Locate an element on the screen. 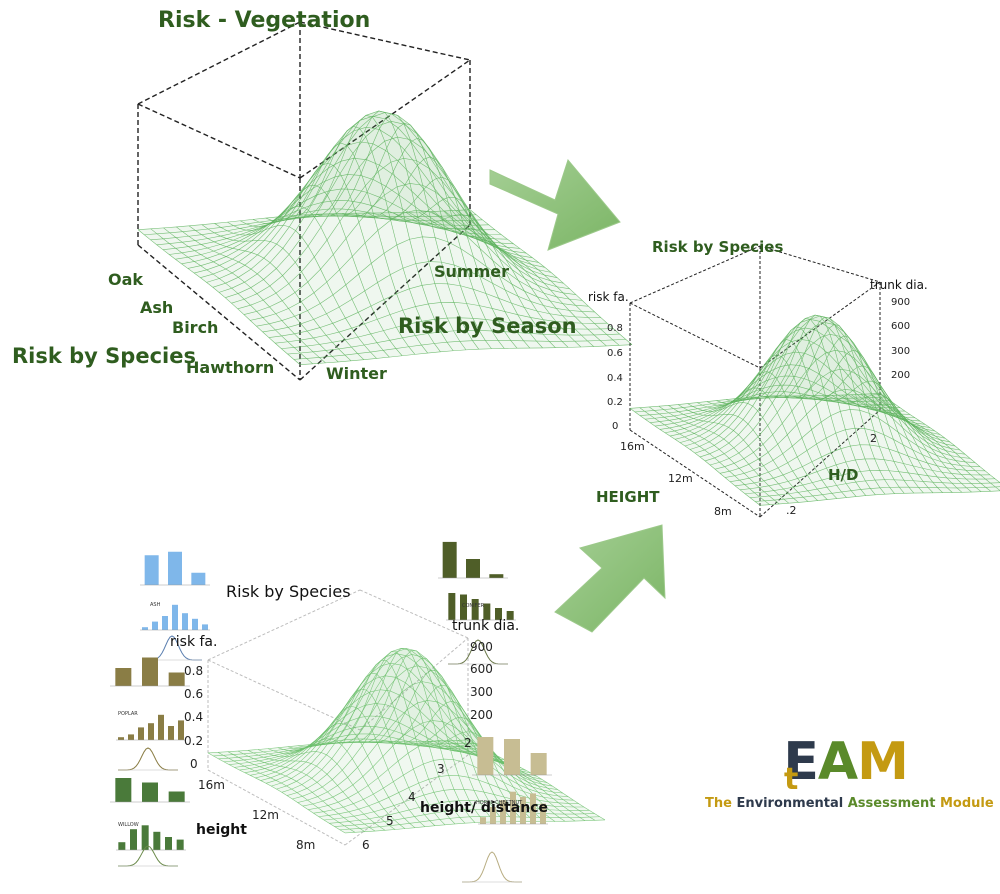 The height and width of the screenshot is (894, 1000). top-season-axis-title: Risk by Season is located at coordinates (487, 326).